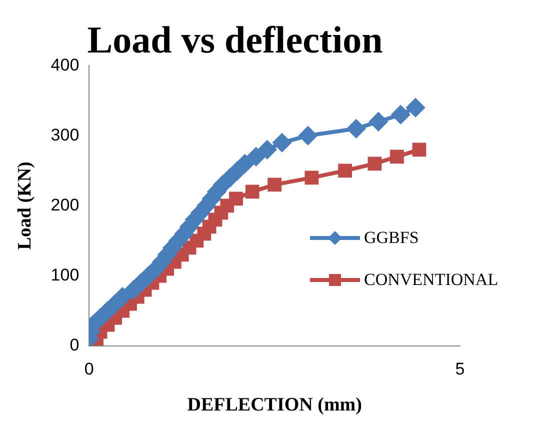  What do you see at coordinates (25, 206) in the screenshot?
I see `y-axis-title: Load (KN)` at bounding box center [25, 206].